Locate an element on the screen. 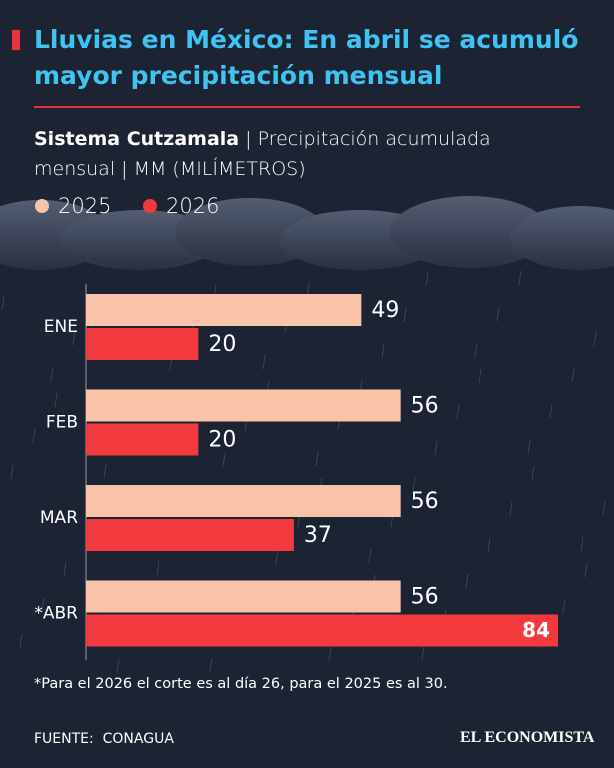  title-marker is located at coordinates (16, 40).